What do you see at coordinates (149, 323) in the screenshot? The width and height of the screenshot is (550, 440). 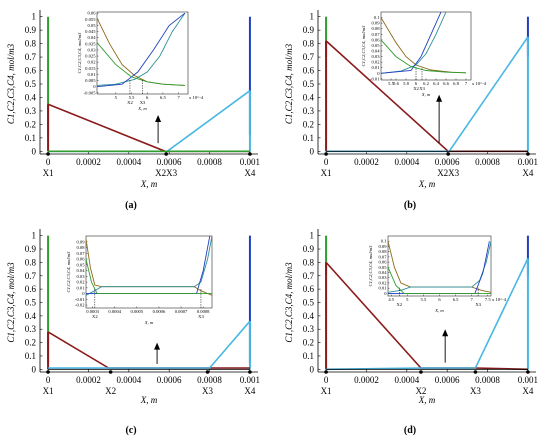 I see `inset-x-axis-label: X, m` at bounding box center [149, 323].